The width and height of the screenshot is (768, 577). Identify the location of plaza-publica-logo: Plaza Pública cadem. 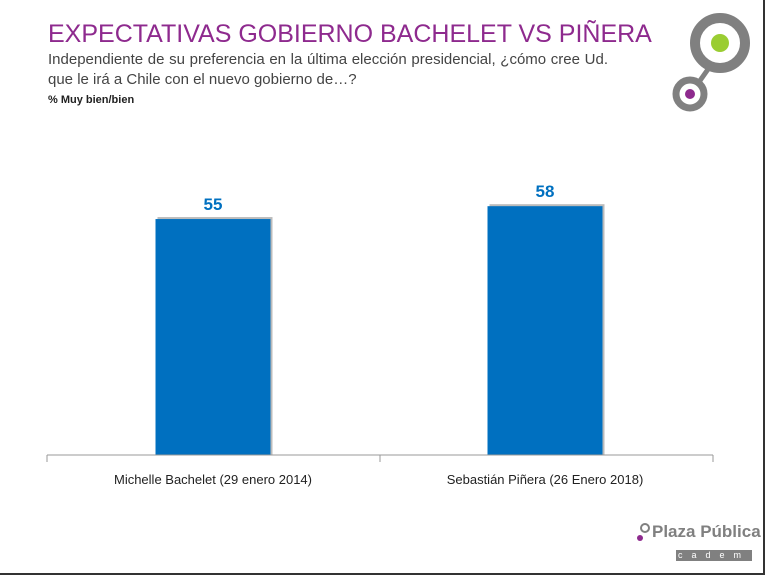
(698, 542).